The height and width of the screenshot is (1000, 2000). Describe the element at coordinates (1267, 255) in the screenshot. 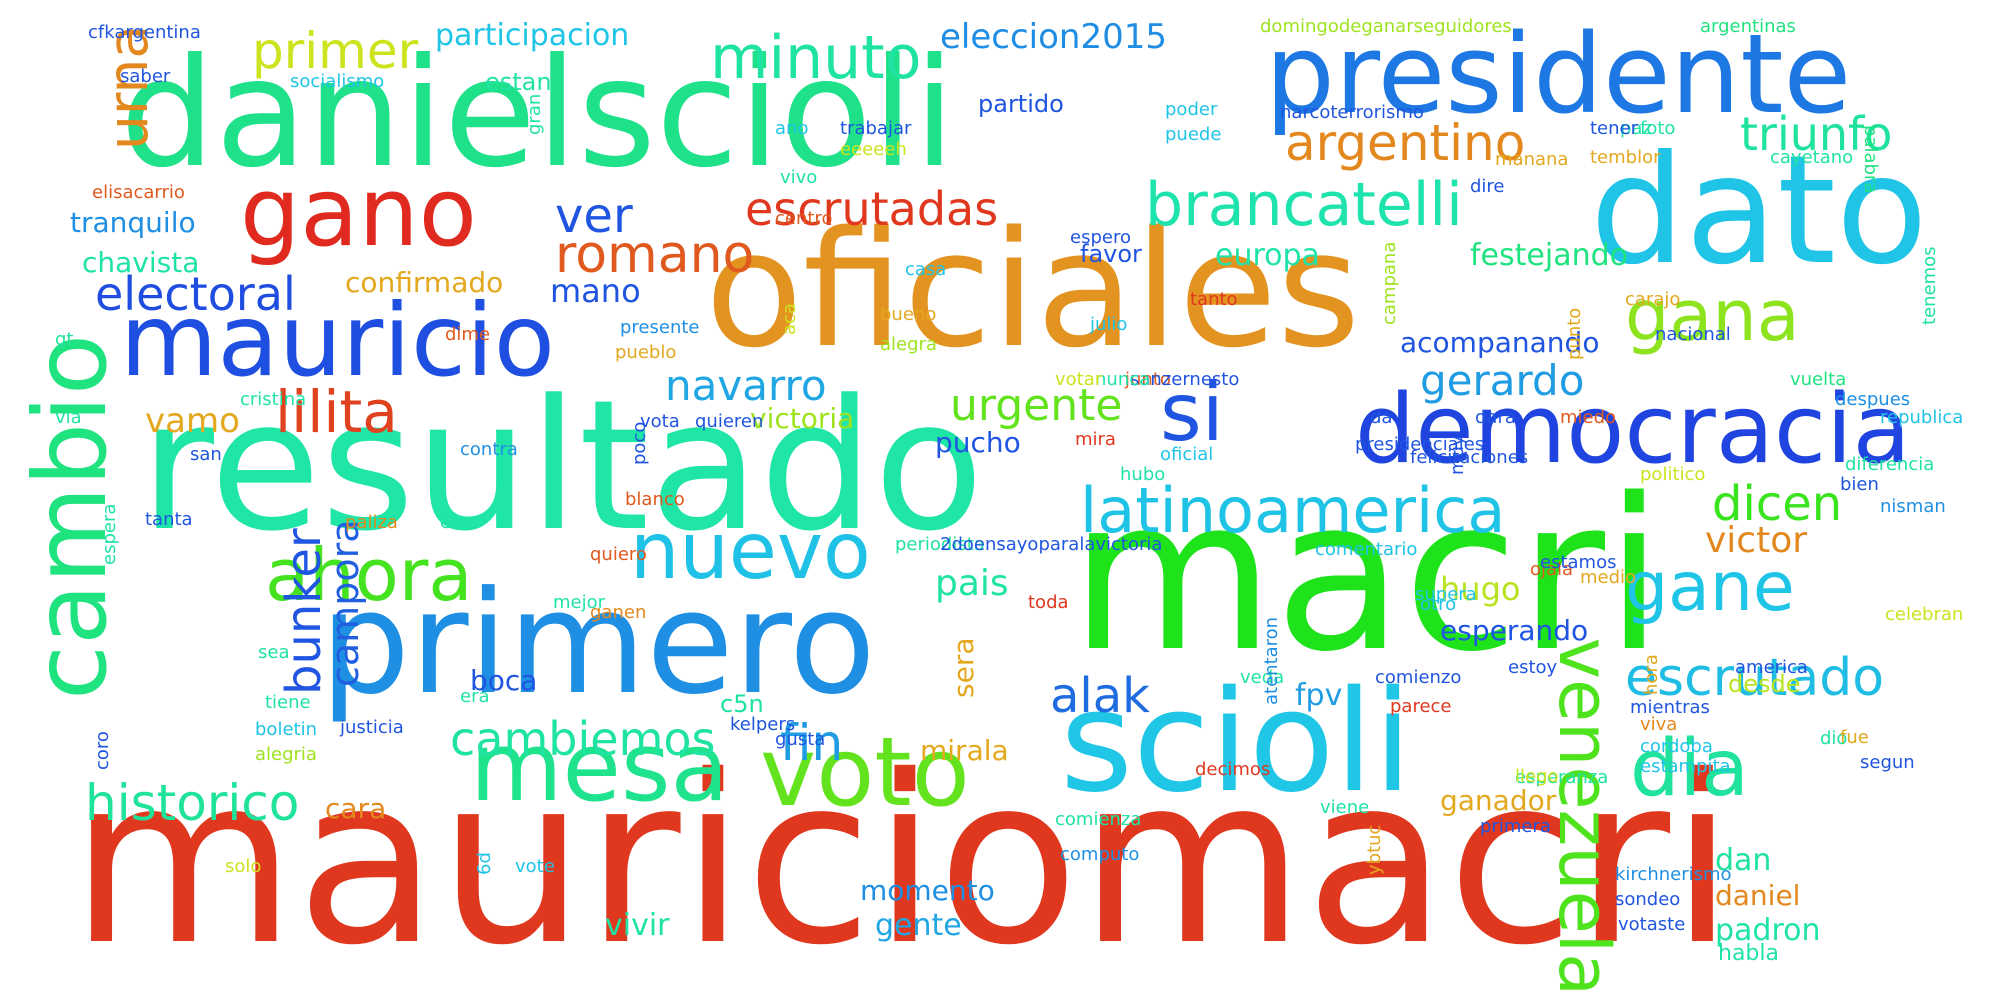

I see `cloud-word: europa` at that location.